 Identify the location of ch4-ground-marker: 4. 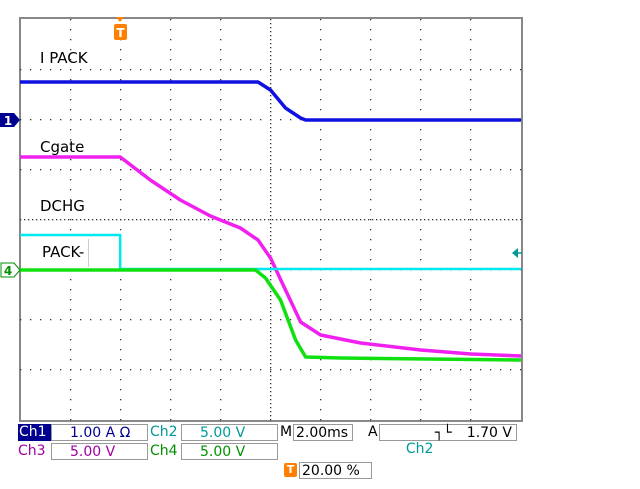
(10, 270).